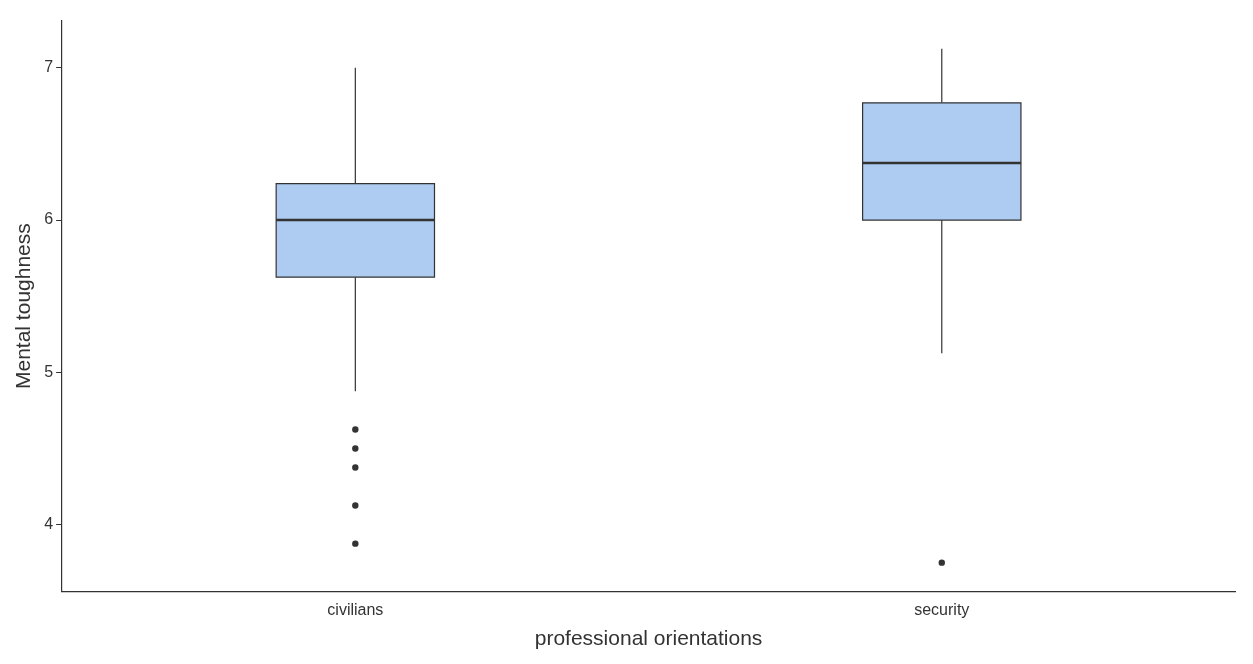 This screenshot has height=664, width=1253. Describe the element at coordinates (49, 219) in the screenshot. I see `y-tick-label: 6` at that location.